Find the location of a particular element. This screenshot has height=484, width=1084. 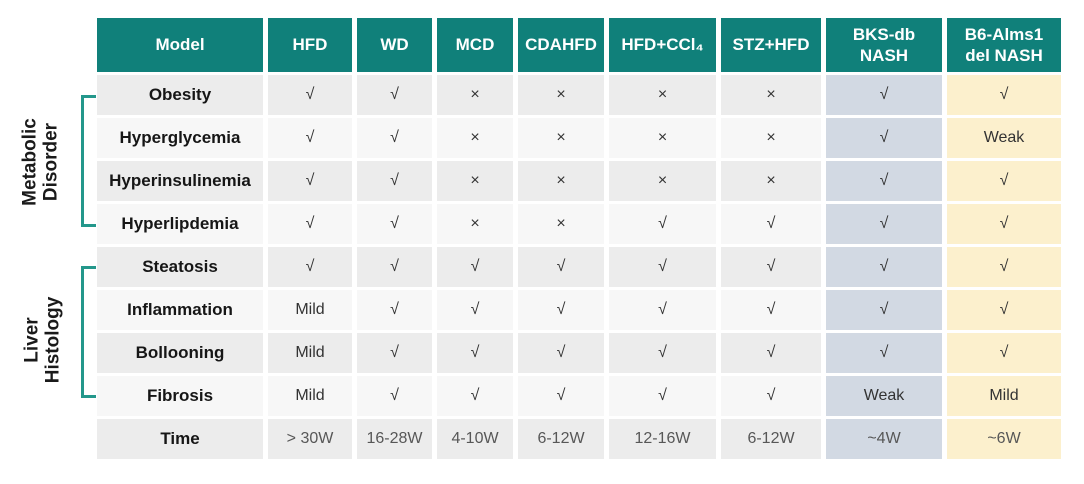

table-cell: ~6W is located at coordinates (1004, 439).